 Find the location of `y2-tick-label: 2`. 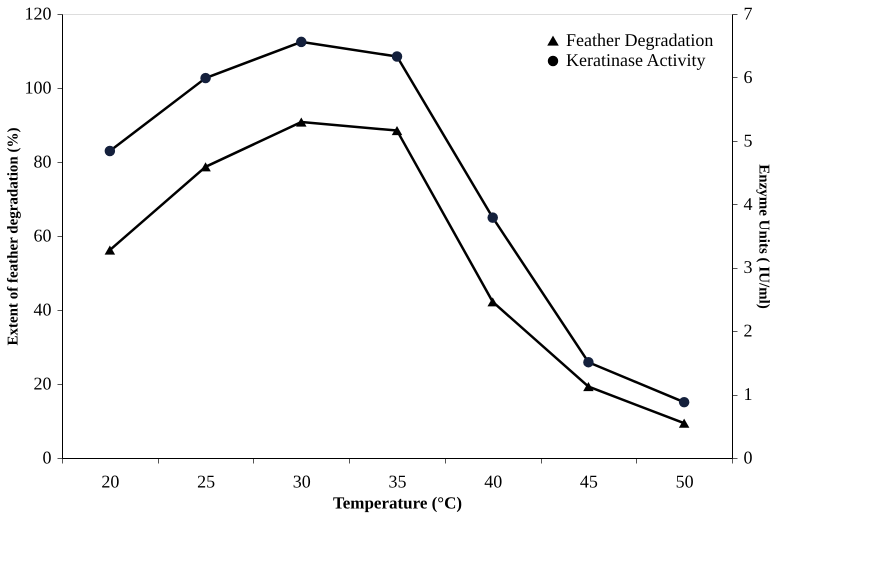

y2-tick-label: 2 is located at coordinates (748, 330).